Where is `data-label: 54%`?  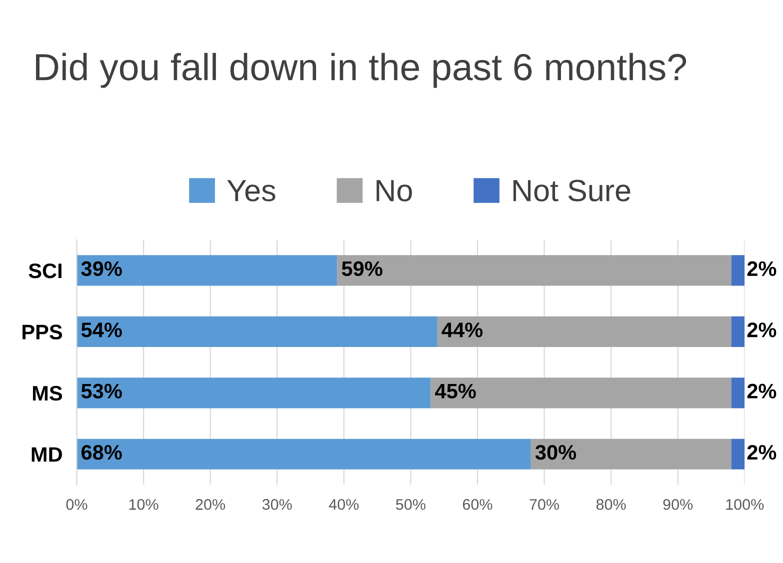 data-label: 54% is located at coordinates (101, 330).